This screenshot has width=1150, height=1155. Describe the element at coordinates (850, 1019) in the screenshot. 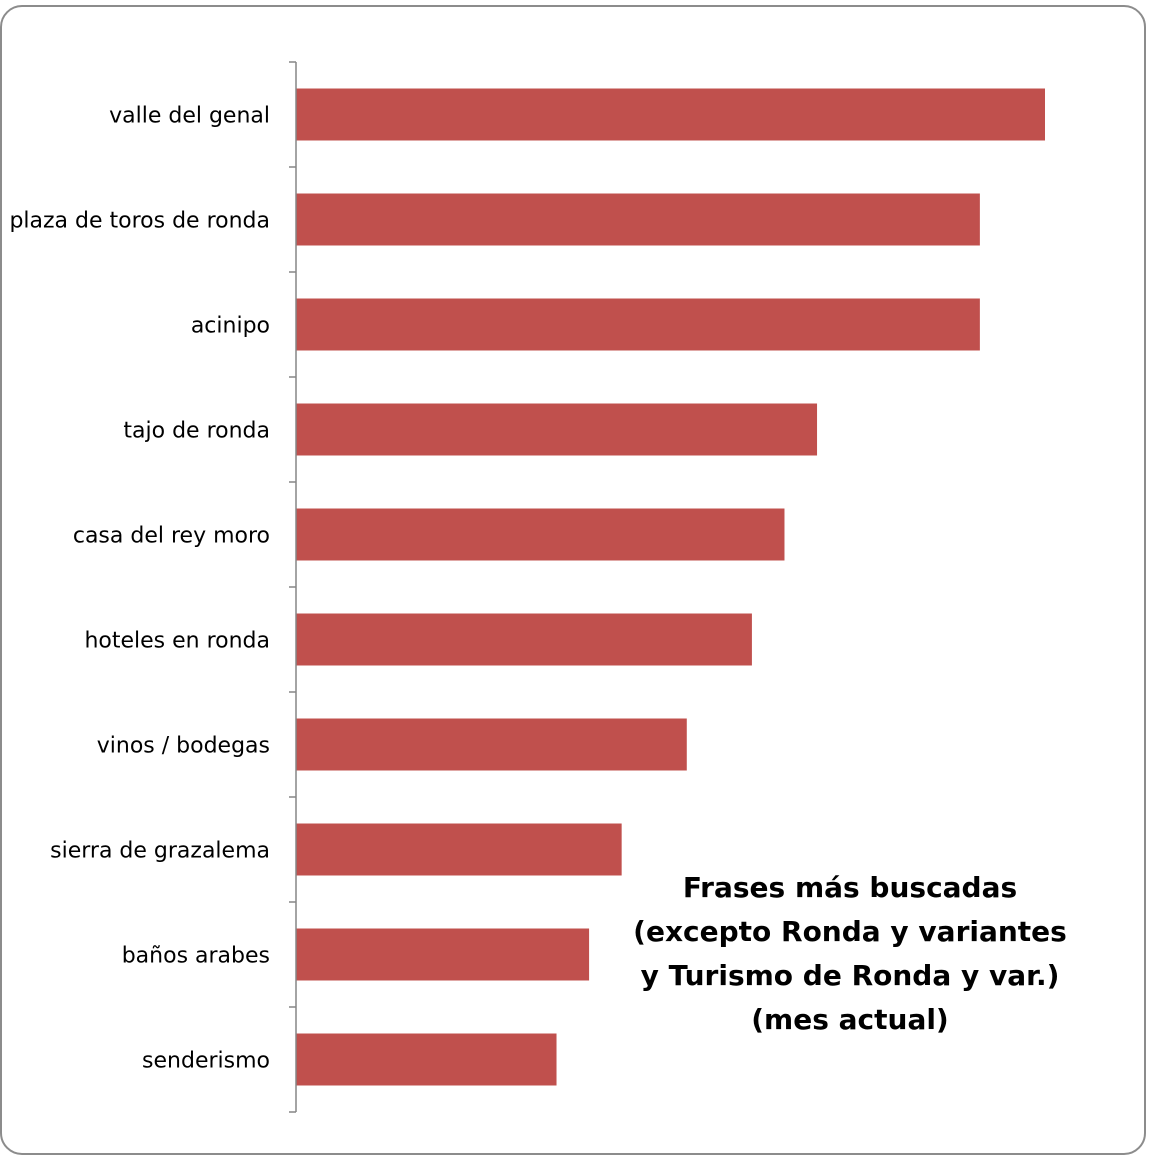

I see `chart-title-line-4: (mes actual)` at that location.